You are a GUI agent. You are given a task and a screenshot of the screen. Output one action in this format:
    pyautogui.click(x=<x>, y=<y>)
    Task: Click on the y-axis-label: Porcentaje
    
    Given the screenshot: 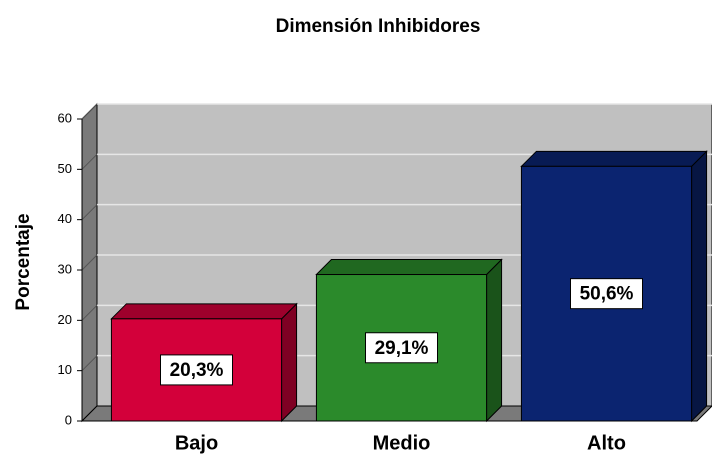 What is the action you would take?
    pyautogui.click(x=23, y=261)
    